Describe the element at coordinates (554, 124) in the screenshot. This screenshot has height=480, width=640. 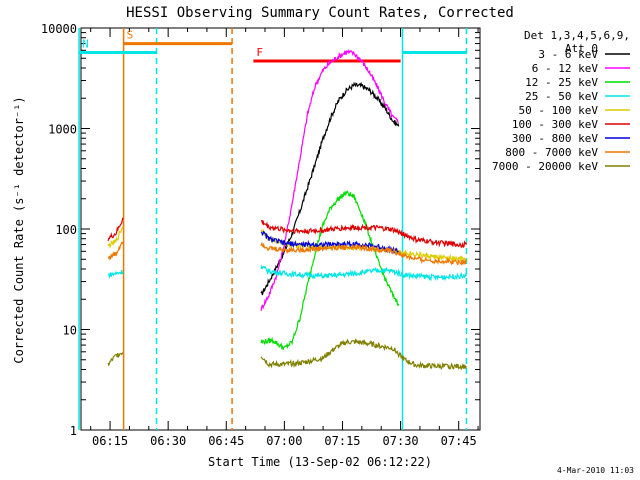
I see `legend-label: 100 - 300 keV` at that location.